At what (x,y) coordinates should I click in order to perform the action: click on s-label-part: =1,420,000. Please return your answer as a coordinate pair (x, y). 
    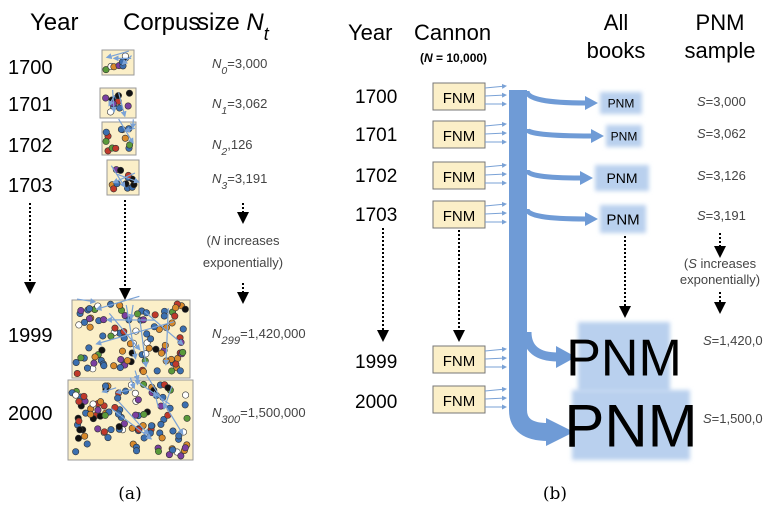
    Looking at the image, I should click on (737, 340).